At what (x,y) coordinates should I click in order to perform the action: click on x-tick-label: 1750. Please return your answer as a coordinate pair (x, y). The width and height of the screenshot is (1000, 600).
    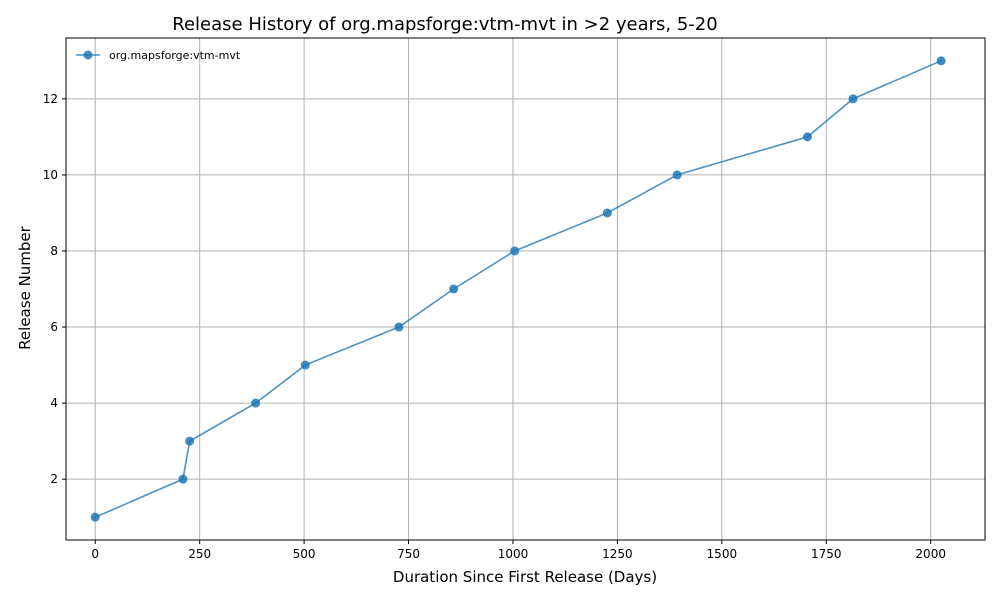
    Looking at the image, I should click on (826, 554).